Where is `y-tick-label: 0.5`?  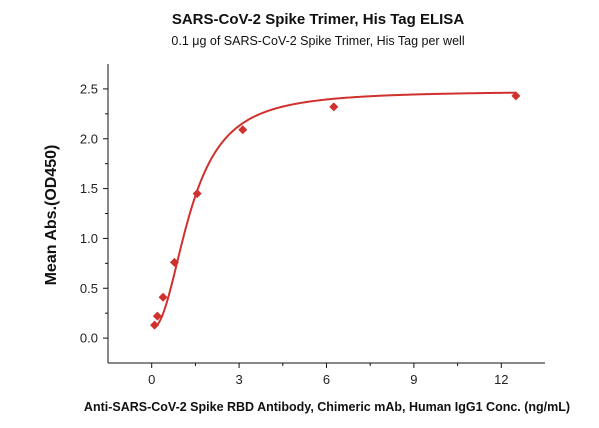 y-tick-label: 0.5 is located at coordinates (89, 288).